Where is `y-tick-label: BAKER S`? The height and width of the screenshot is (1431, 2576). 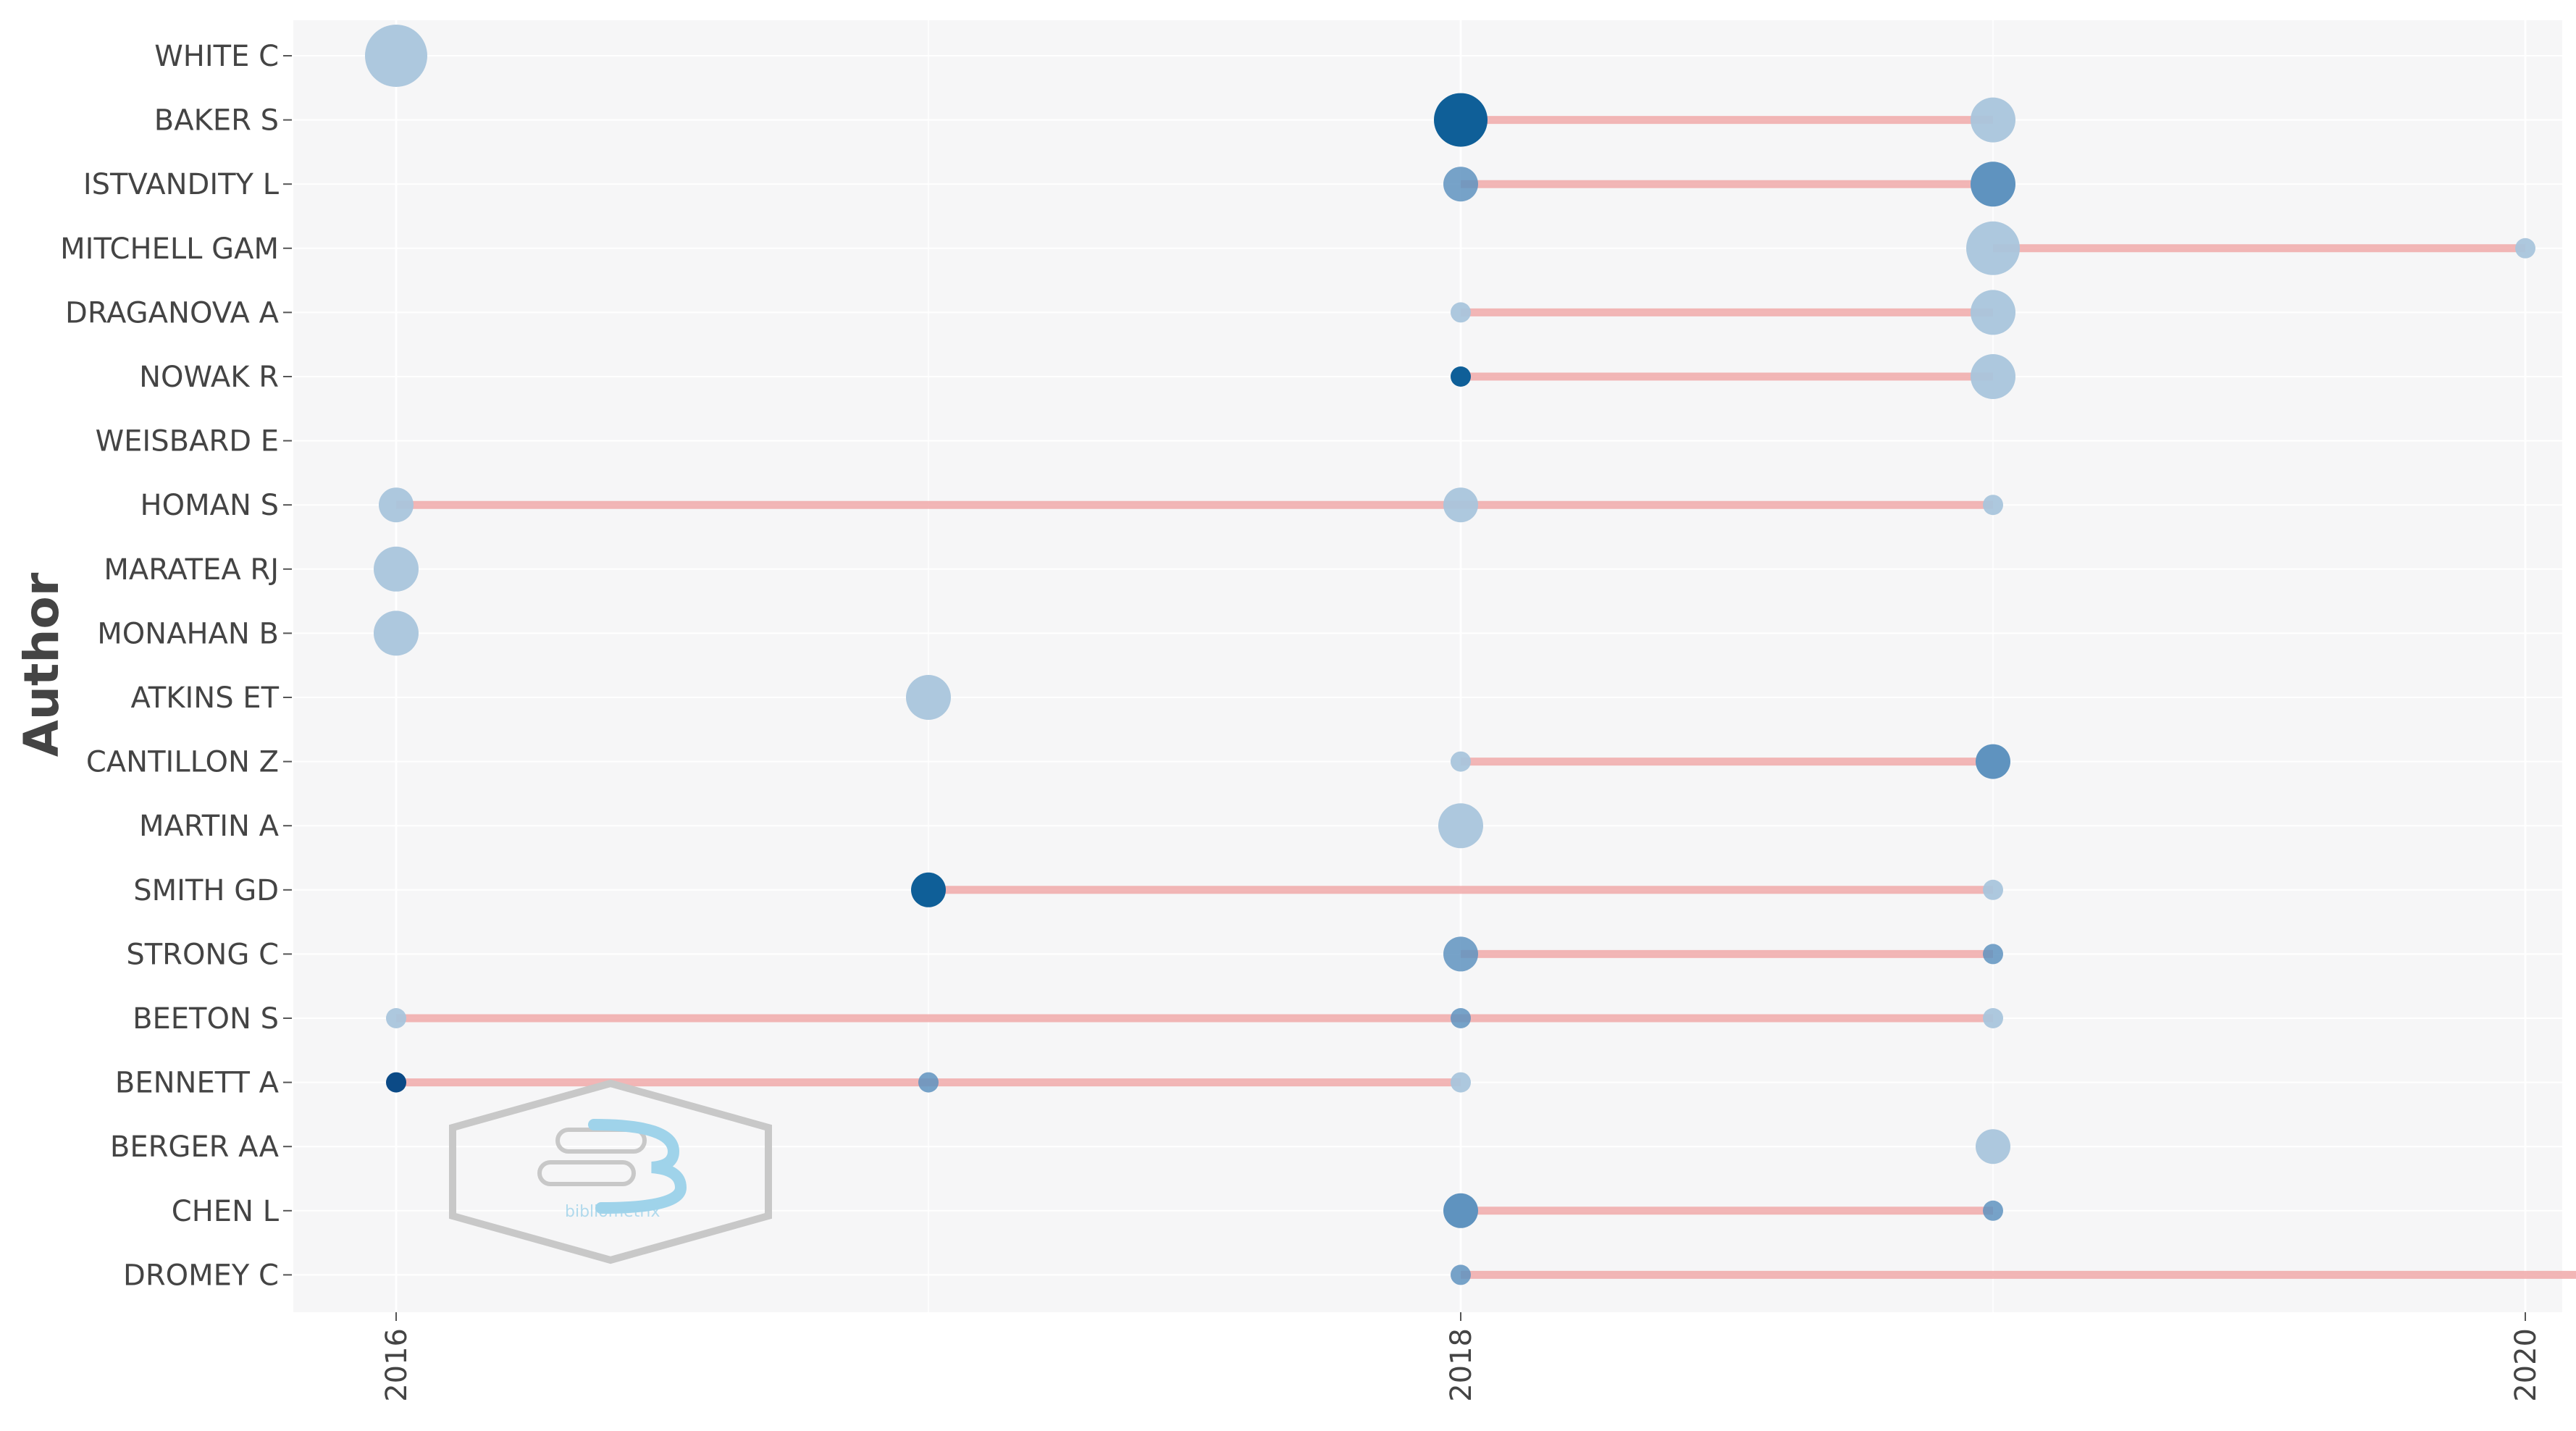
y-tick-label: BAKER S is located at coordinates (216, 121).